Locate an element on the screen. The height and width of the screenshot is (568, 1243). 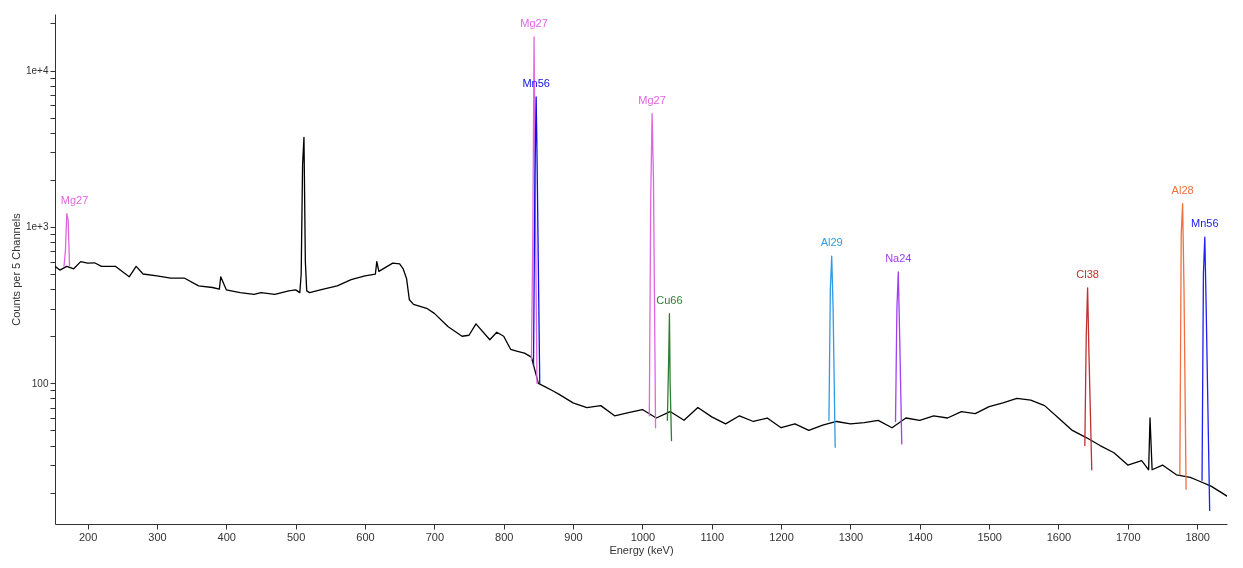
series-label: Na24 is located at coordinates (898, 258).